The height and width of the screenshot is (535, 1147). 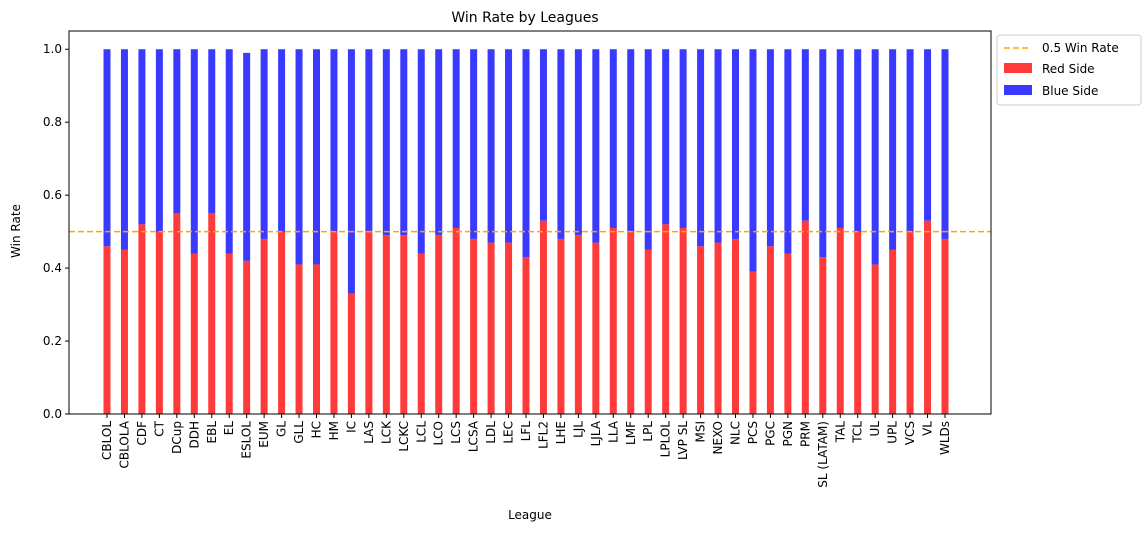 What do you see at coordinates (945, 438) in the screenshot?
I see `x-tick-label: WLDs` at bounding box center [945, 438].